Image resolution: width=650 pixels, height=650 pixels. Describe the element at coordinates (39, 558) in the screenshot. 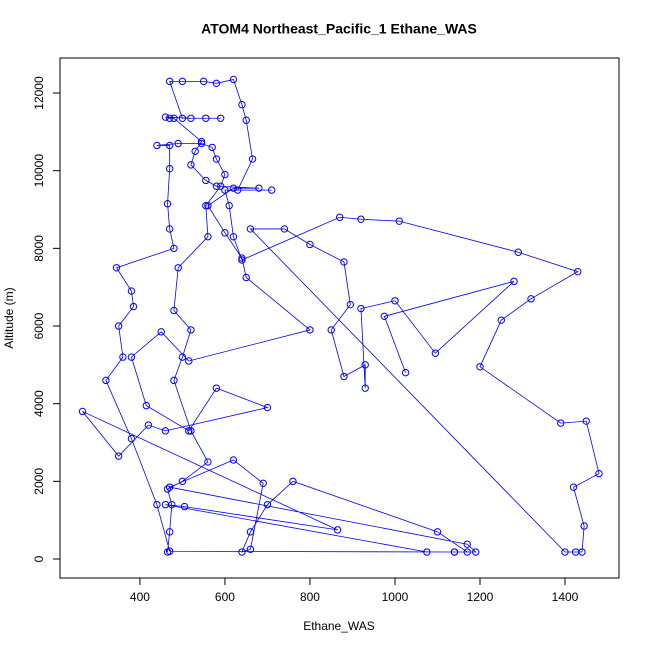

I see `y-tick-label: 0` at that location.